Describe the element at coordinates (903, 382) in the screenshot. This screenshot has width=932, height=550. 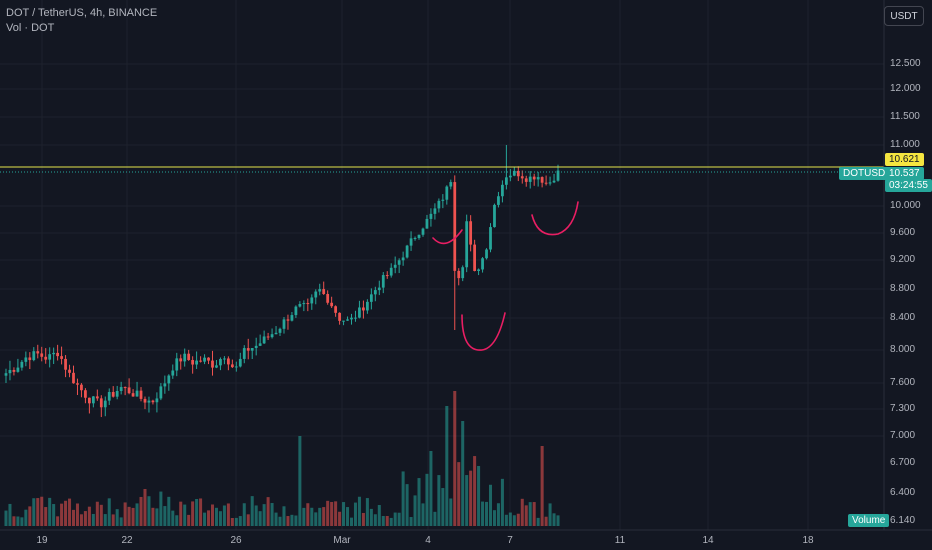
I see `price-tick-label: 7.600` at that location.